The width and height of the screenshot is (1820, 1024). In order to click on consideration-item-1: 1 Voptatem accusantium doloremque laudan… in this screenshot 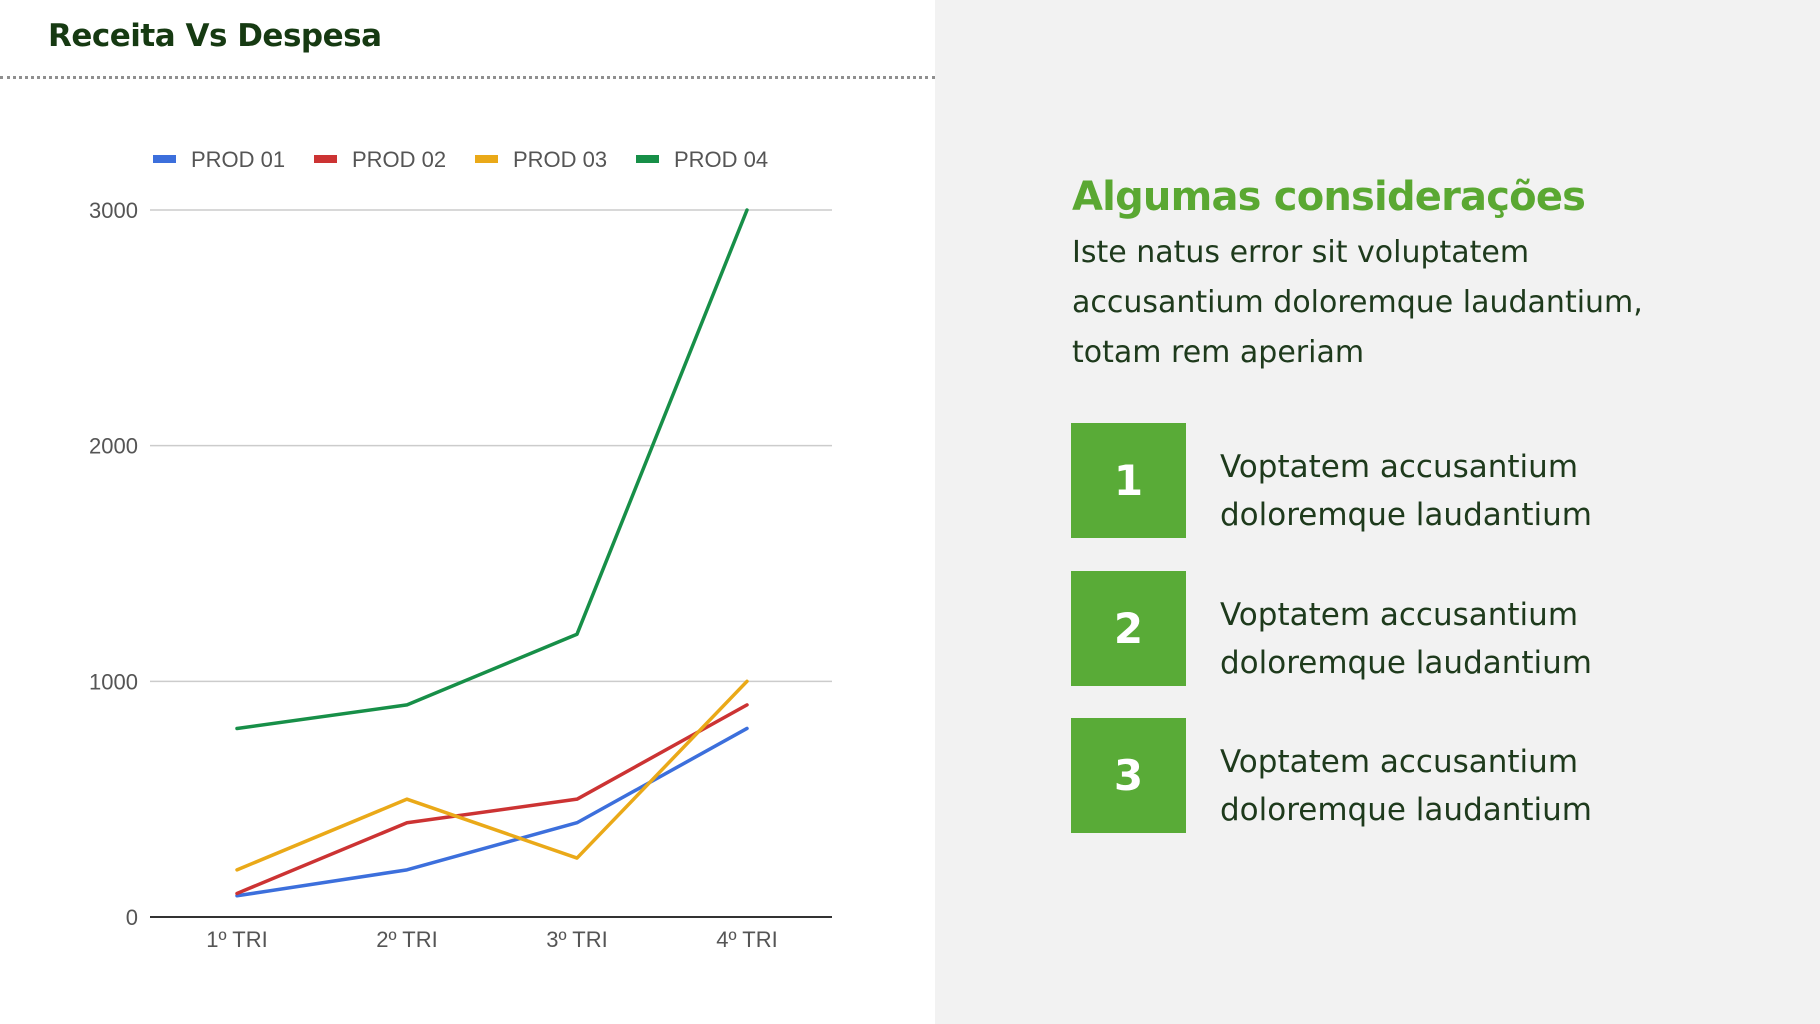, I will do `click(1421, 481)`.